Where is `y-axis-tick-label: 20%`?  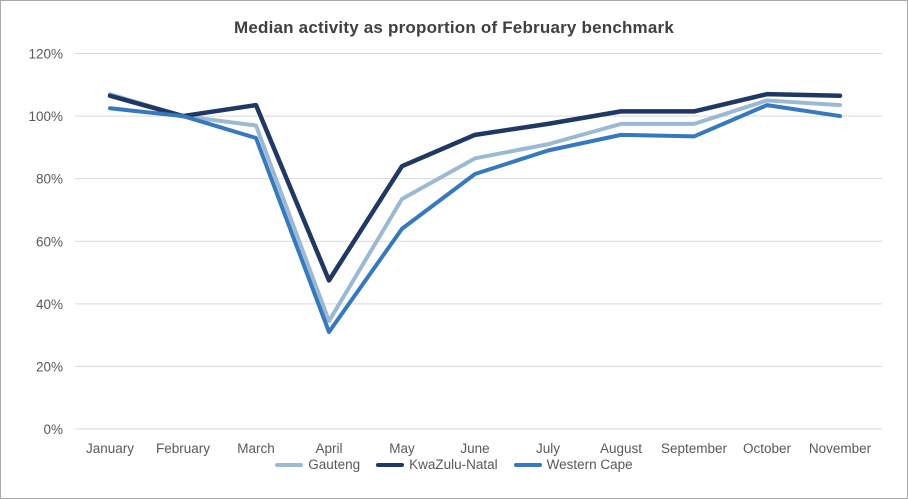
y-axis-tick-label: 20% is located at coordinates (49, 366).